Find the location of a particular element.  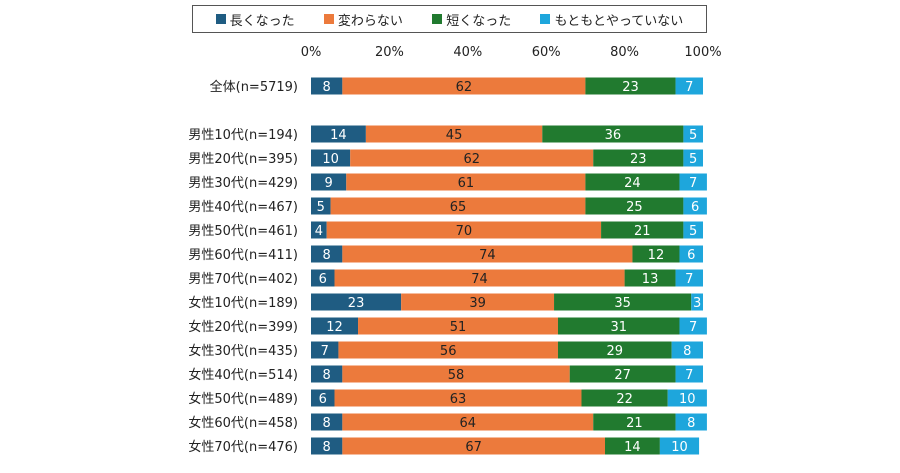

legend-label: 長くなった is located at coordinates (262, 21).